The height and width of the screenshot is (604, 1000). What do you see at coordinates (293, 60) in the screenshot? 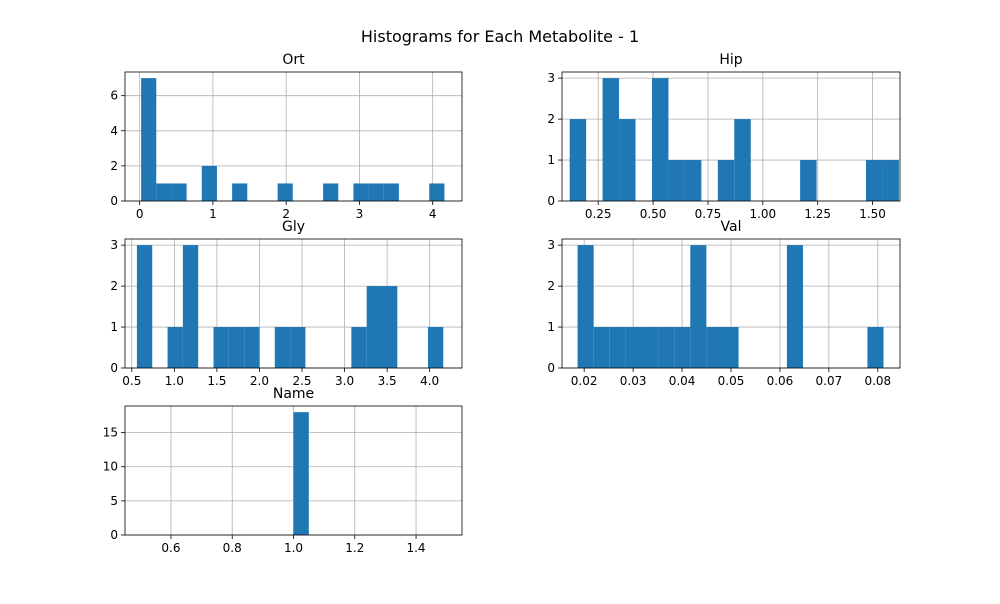
I see `subplot-title: Ort` at bounding box center [293, 60].